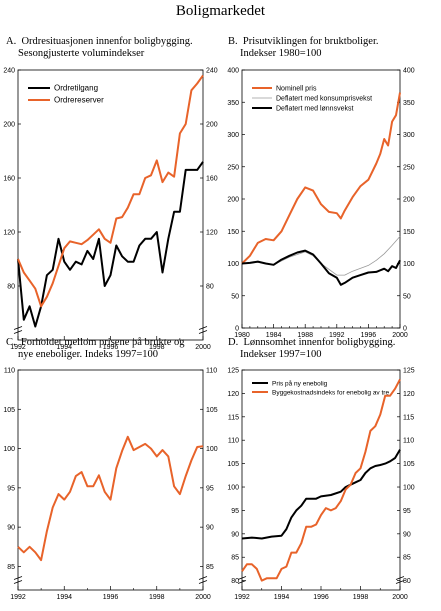 The image size is (441, 611). What do you see at coordinates (233, 71) in the screenshot?
I see `y-tick-label-left: 400` at bounding box center [233, 71].